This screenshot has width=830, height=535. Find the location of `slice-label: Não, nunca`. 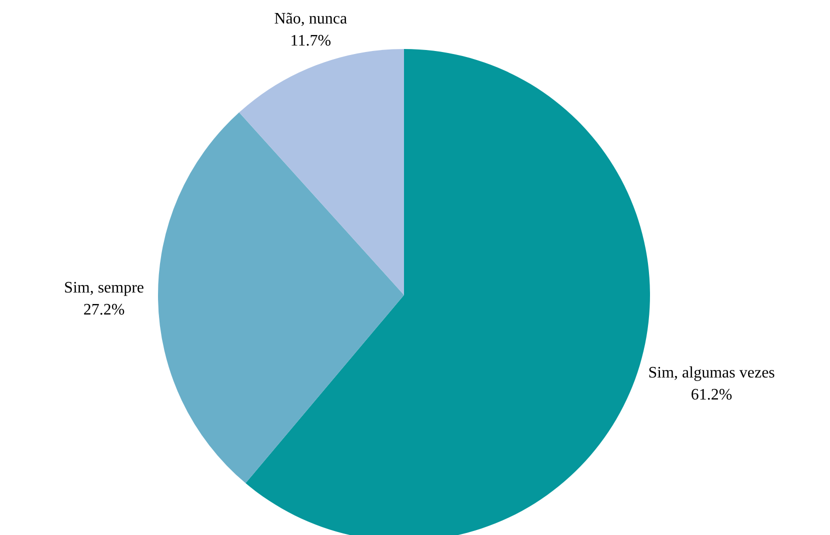

slice-label: Não, nunca is located at coordinates (311, 19).